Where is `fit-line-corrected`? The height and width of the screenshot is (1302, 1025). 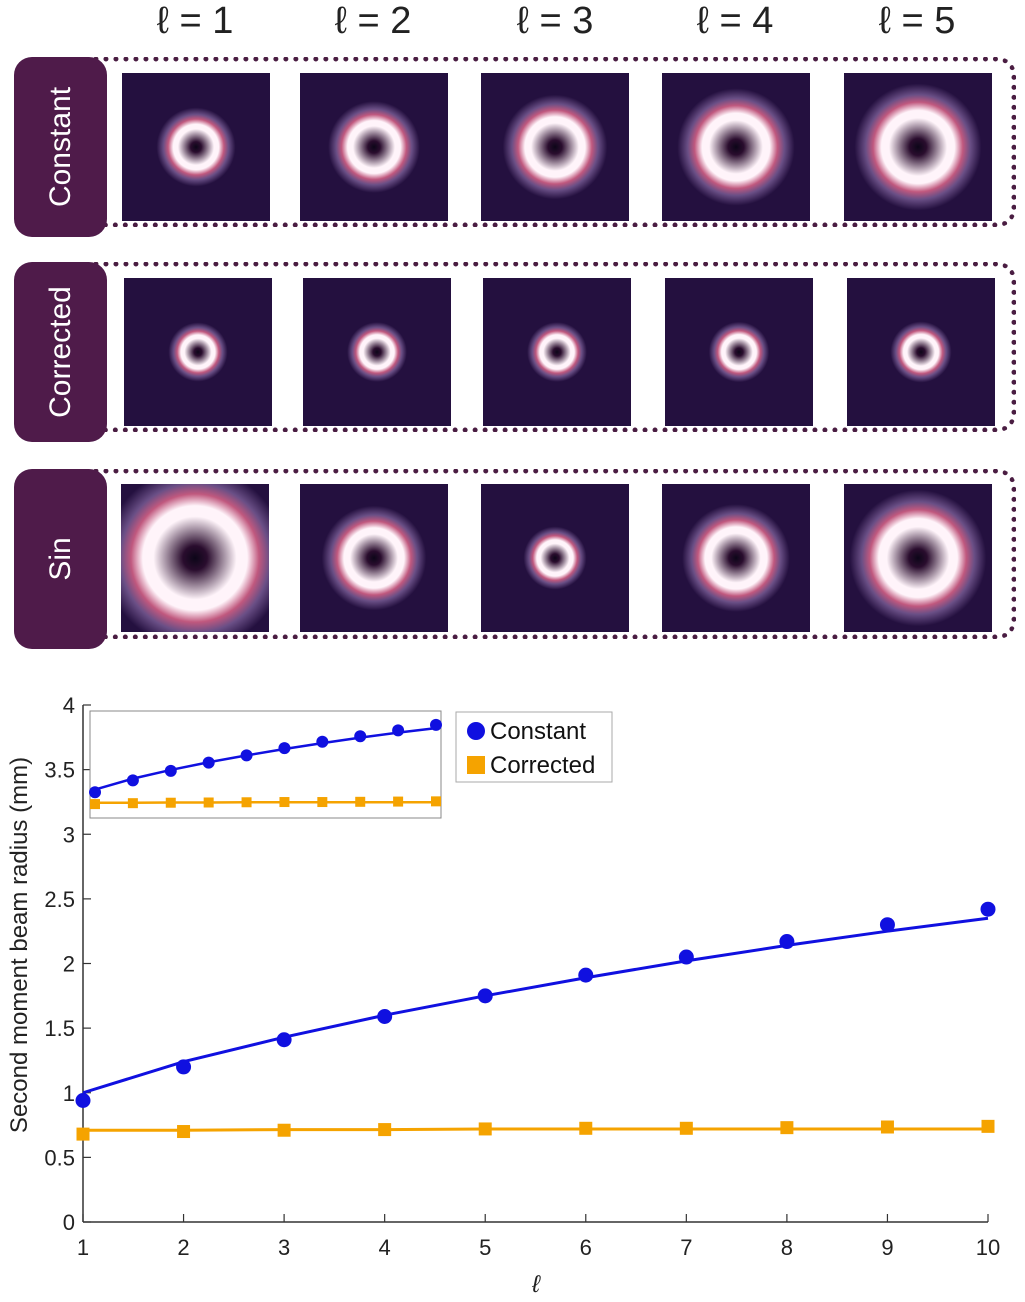 fit-line-corrected is located at coordinates (535, 1129).